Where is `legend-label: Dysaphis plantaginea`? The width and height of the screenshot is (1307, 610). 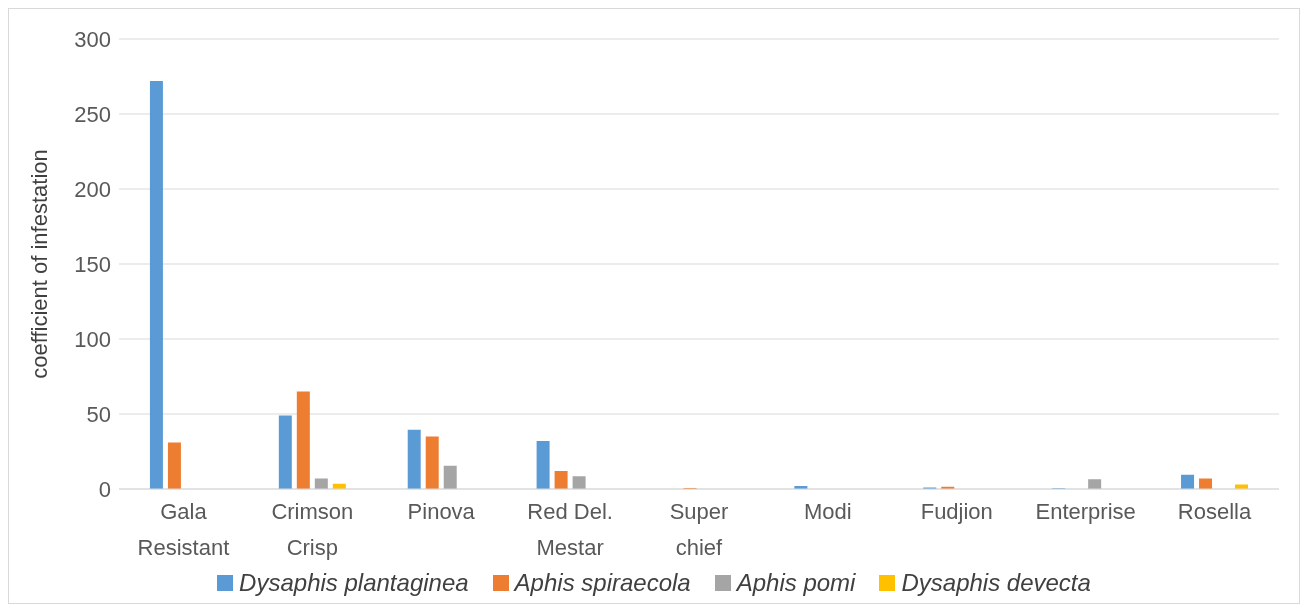 legend-label: Dysaphis plantaginea is located at coordinates (354, 583).